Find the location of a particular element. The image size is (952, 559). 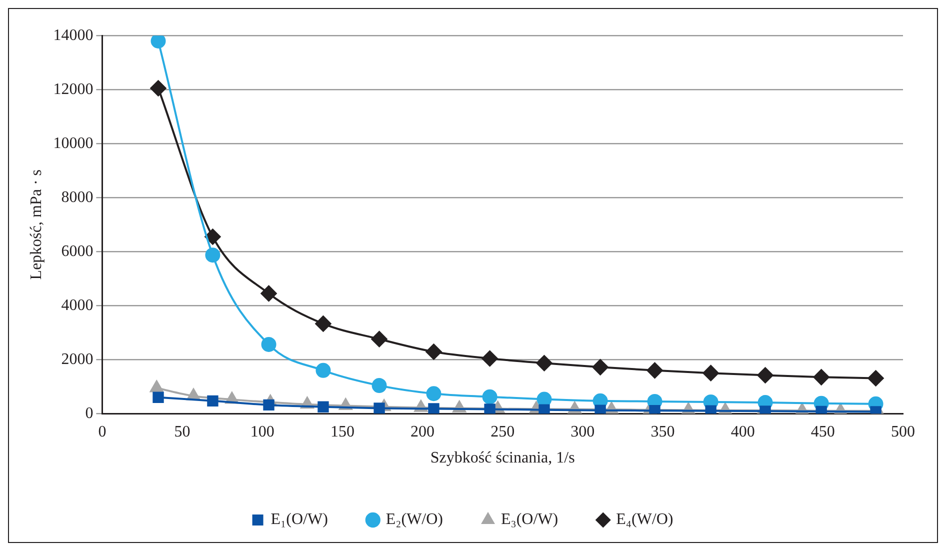

legend-label: E₃(O/W) is located at coordinates (529, 519).